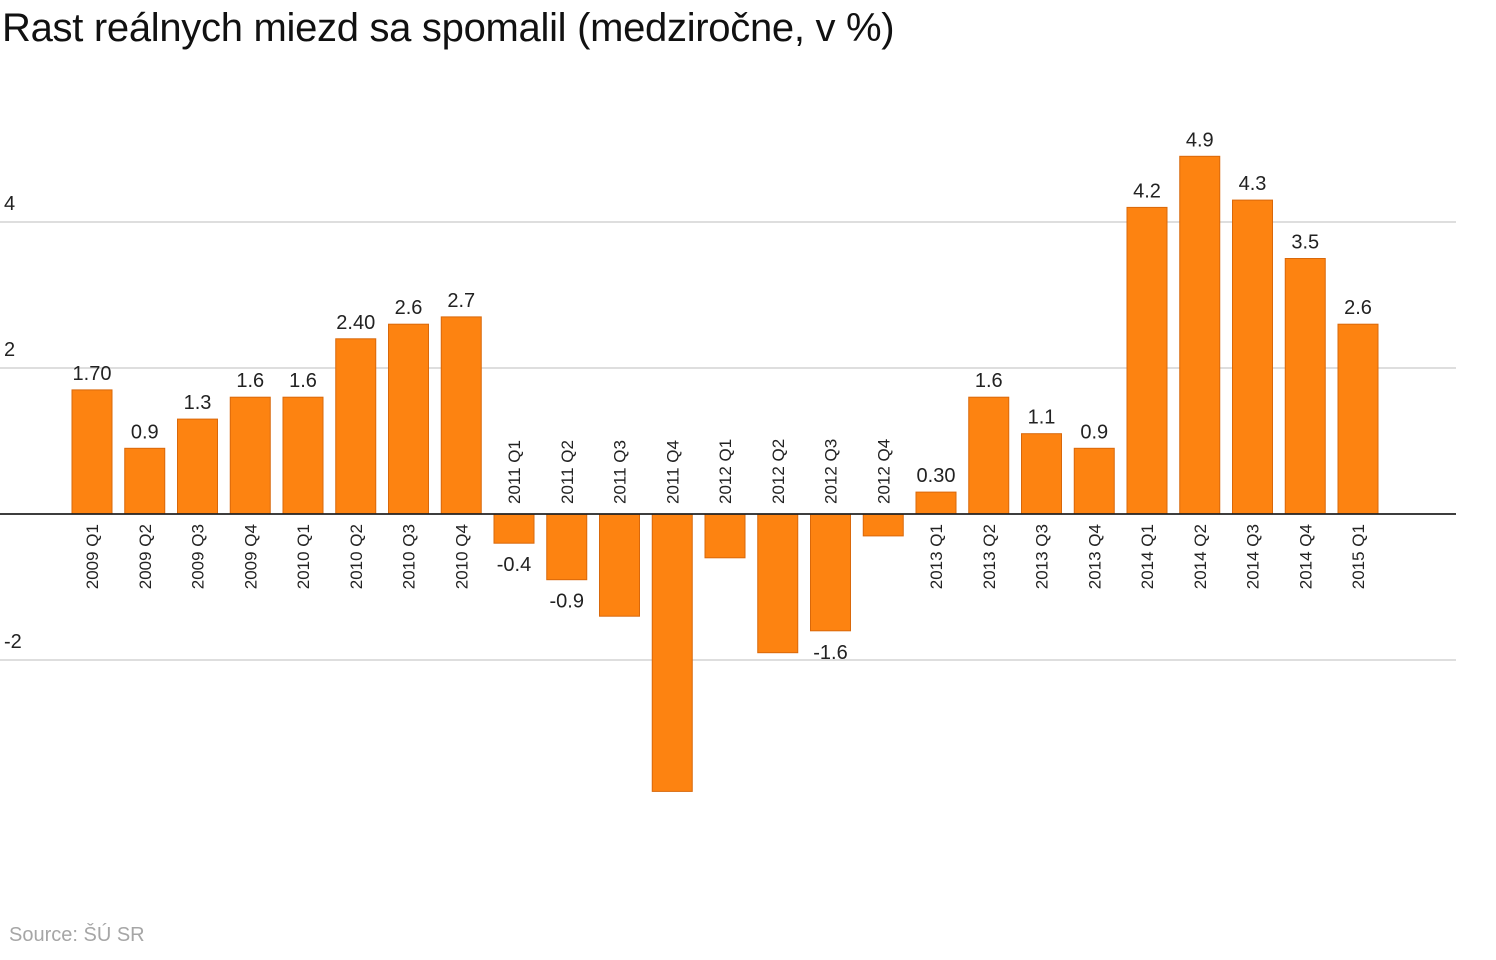  What do you see at coordinates (514, 472) in the screenshot?
I see `x-tick-label: 2011 Q1` at bounding box center [514, 472].